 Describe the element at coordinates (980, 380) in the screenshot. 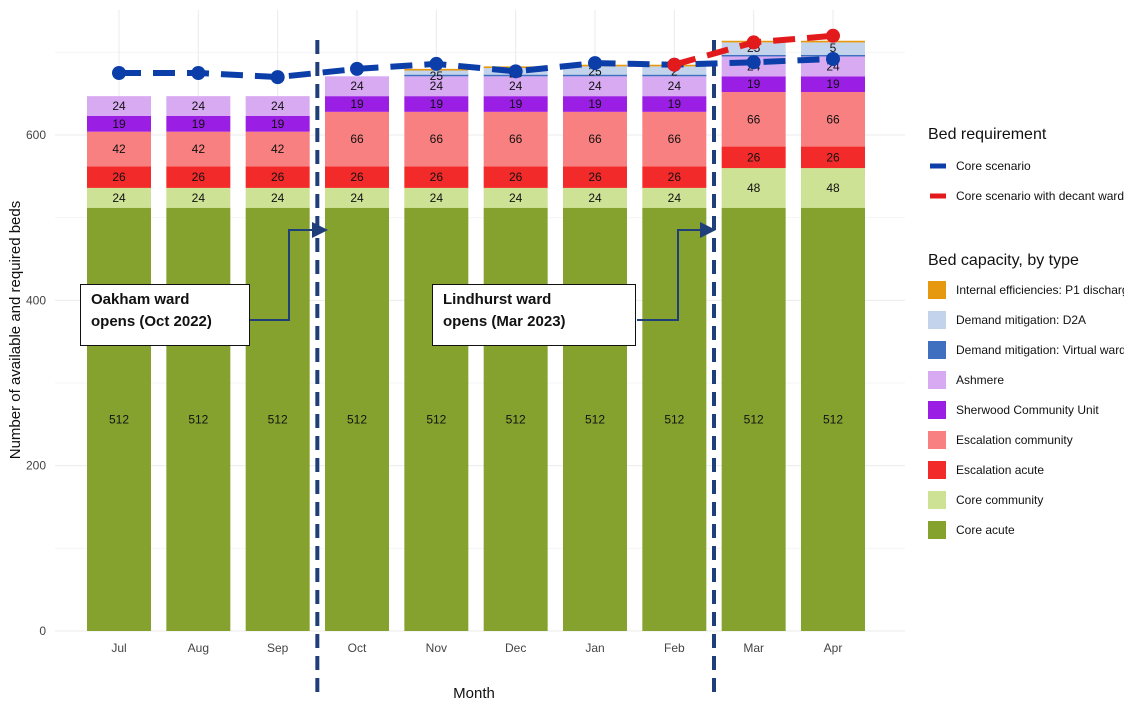

I see `legend-label-ashmere: Ashmere` at that location.